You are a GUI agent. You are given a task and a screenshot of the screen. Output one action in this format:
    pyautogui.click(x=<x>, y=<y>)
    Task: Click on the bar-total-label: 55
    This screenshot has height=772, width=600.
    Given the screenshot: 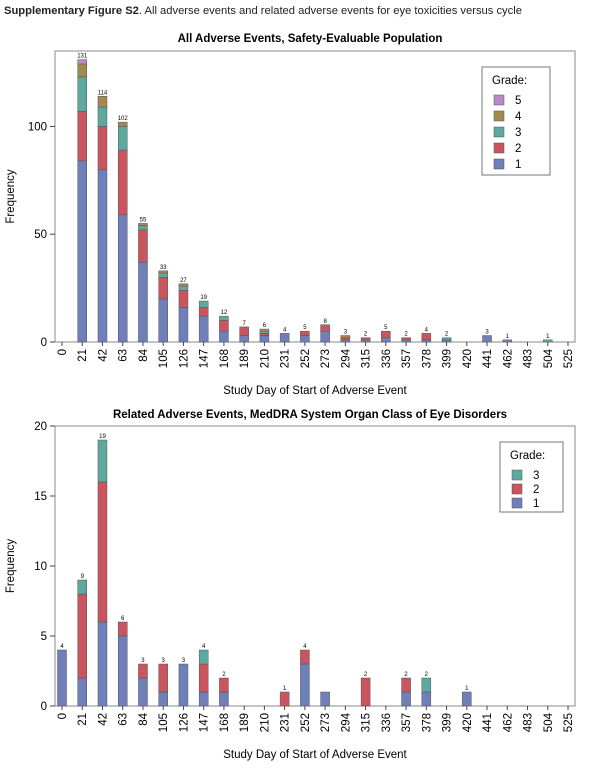 What is the action you would take?
    pyautogui.click(x=143, y=220)
    